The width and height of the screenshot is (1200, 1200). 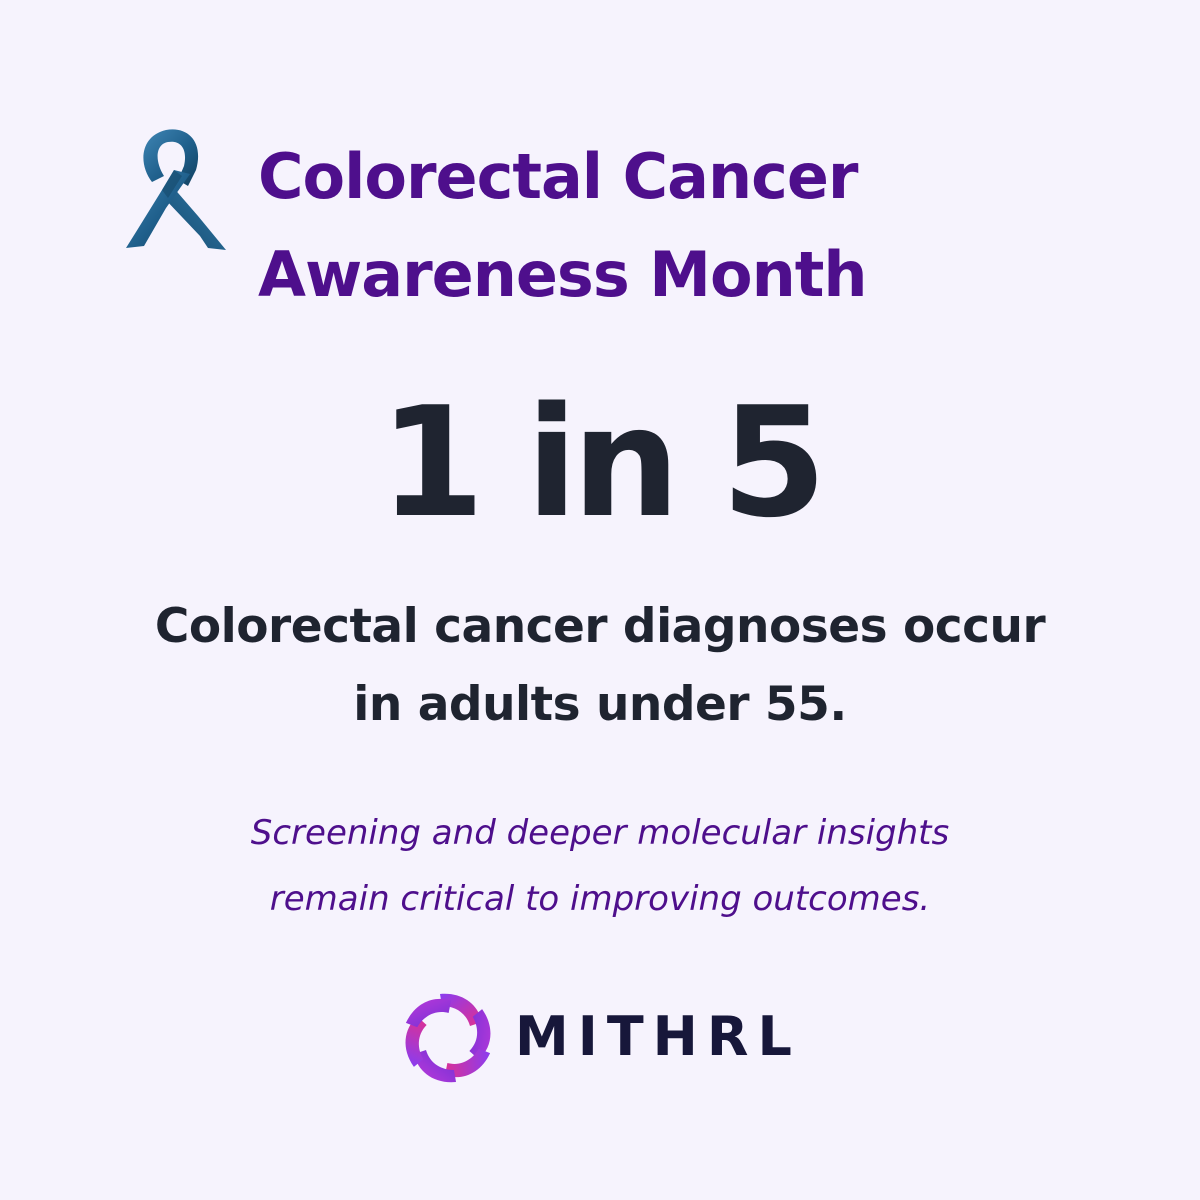 What do you see at coordinates (600, 899) in the screenshot?
I see `note-line-2: remain critical to improving outcomes.` at bounding box center [600, 899].